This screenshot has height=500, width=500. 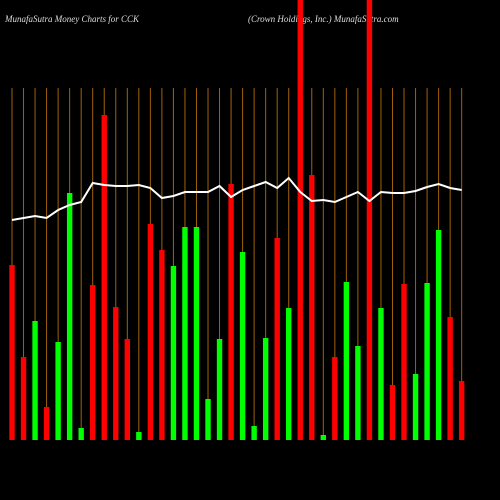 What do you see at coordinates (72, 19) in the screenshot?
I see `chart-title: MunafaSutra Money Charts for CCK` at bounding box center [72, 19].